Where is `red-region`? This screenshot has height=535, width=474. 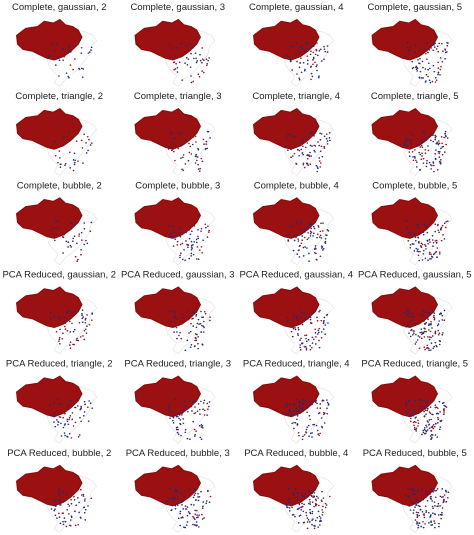
red-region is located at coordinates (405, 129).